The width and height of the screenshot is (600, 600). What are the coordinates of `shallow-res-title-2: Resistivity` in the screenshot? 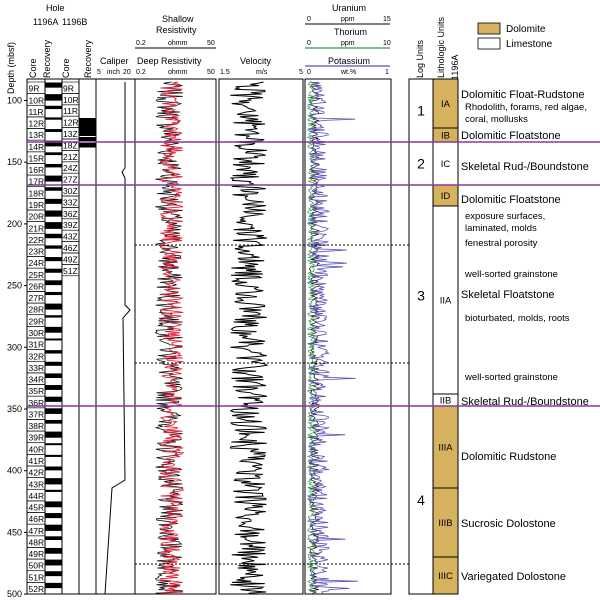 It's located at (176, 30).